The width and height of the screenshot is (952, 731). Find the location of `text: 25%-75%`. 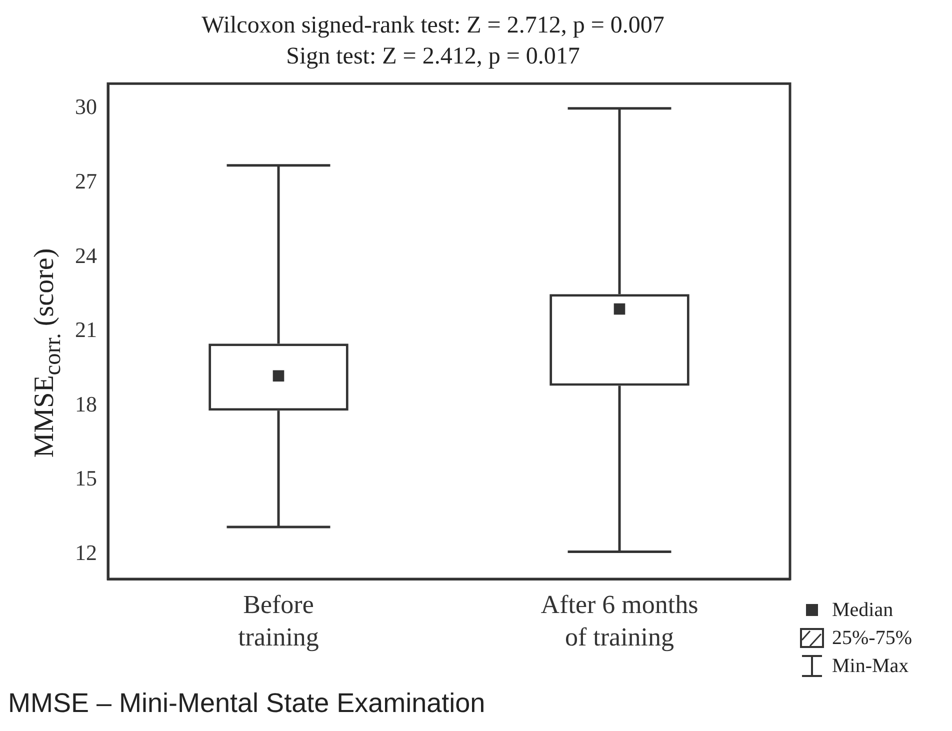

text: 25%-75% is located at coordinates (872, 638).